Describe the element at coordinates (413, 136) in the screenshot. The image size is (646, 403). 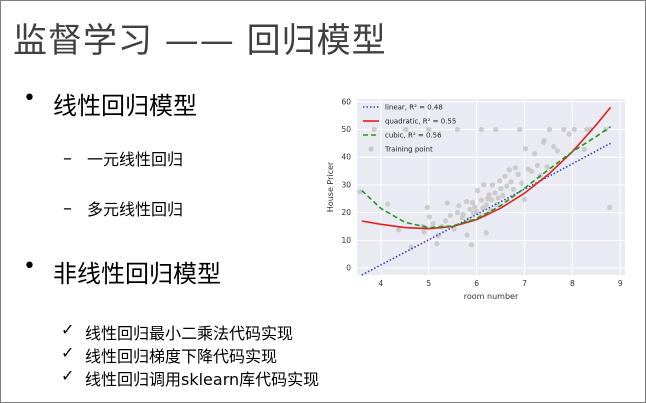
I see `legend-entry: cubic, R² = 0.56` at that location.